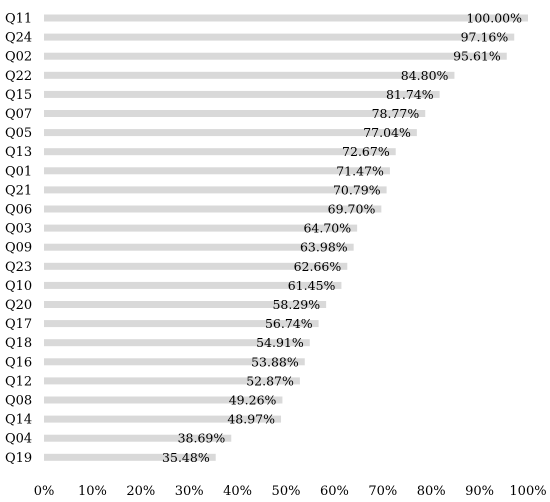 This screenshot has width=550, height=502. I want to click on x-tick-label-30: 30%, so click(189, 491).